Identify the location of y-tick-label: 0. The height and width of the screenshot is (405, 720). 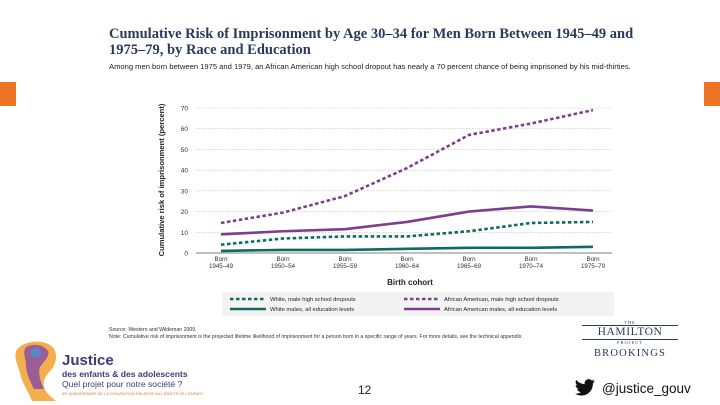
(186, 254).